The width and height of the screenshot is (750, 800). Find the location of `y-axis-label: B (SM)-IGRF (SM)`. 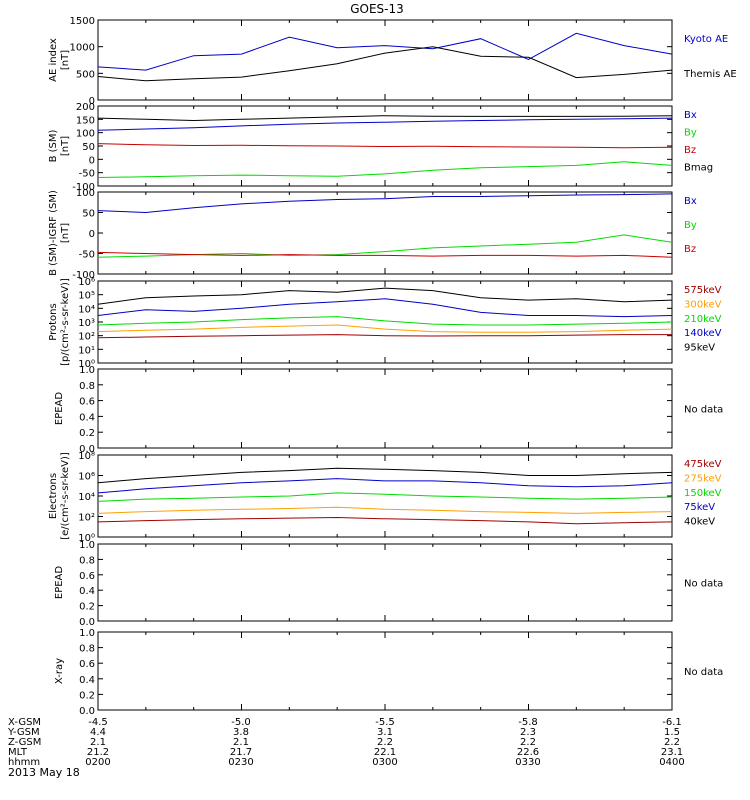

y-axis-label: B (SM)-IGRF (SM) is located at coordinates (53, 233).